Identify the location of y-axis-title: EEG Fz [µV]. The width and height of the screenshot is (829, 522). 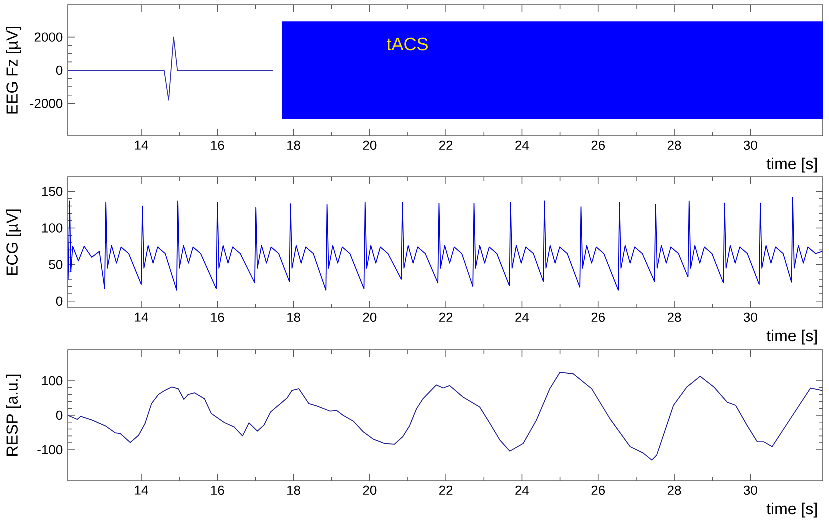
(14, 70).